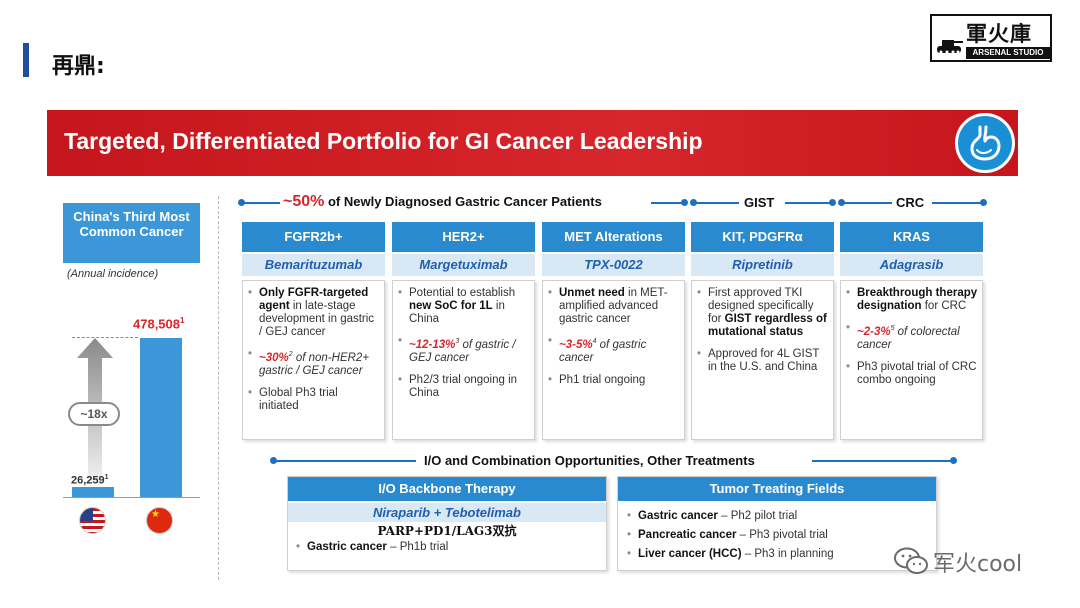 The image size is (1080, 608). I want to click on io-bullet: Gastric cancer – Ph1b trial, so click(372, 547).